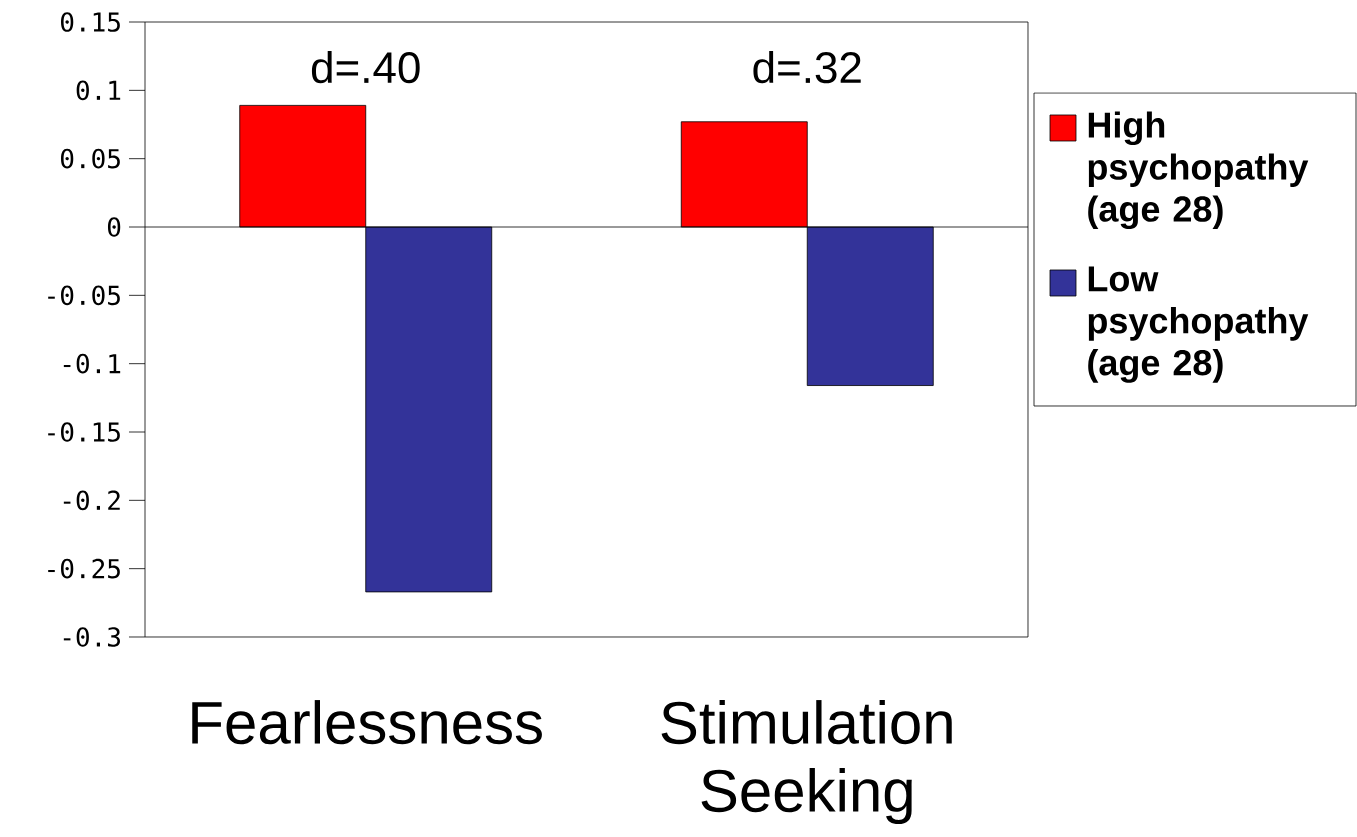 The height and width of the screenshot is (837, 1357). Describe the element at coordinates (807, 67) in the screenshot. I see `annotation: d=.32` at that location.